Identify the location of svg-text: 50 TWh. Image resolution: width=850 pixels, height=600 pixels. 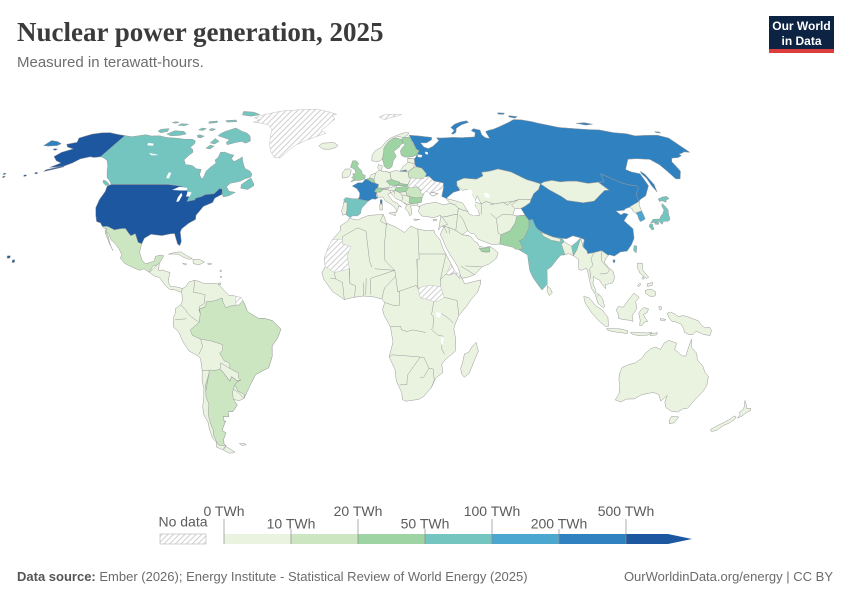
(425, 524).